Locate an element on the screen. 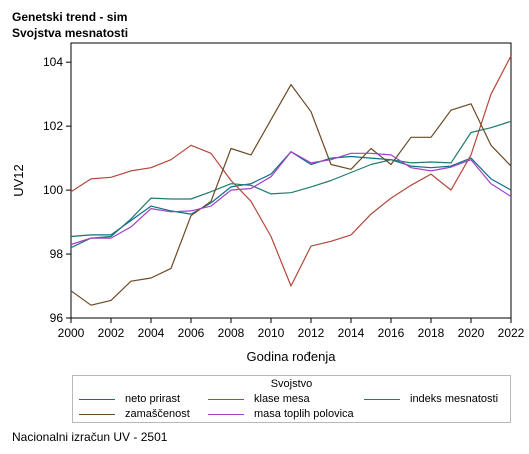 The image size is (529, 454). y-tick-label: 96 is located at coordinates (57, 318).